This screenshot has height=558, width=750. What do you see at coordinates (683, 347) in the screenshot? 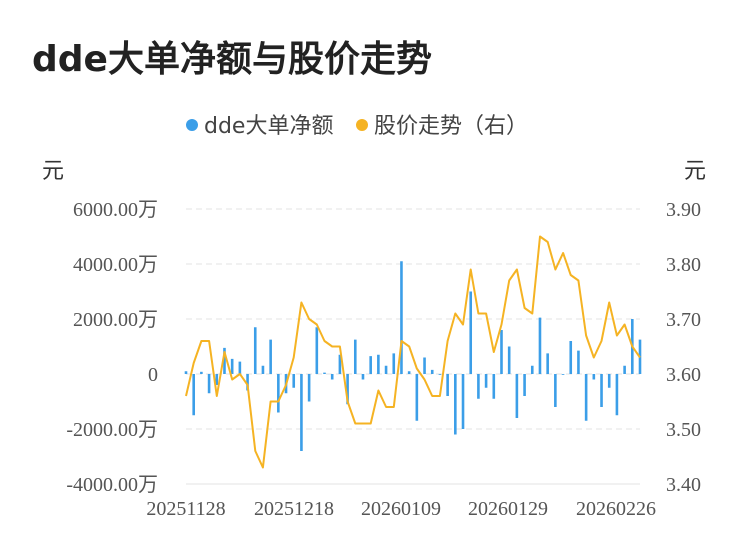
I see `y-right-axis: 3.40 3.50 3.60 3.70 3.80 3.90` at bounding box center [683, 347].